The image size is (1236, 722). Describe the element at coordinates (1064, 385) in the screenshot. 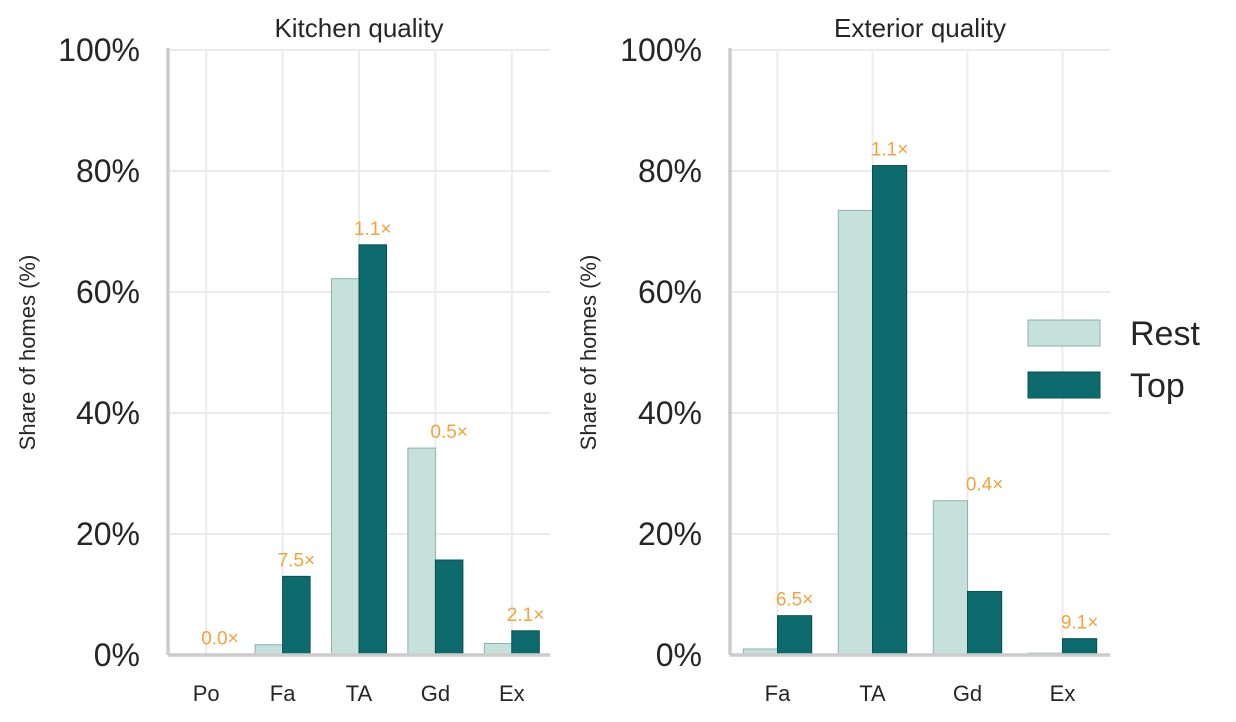

I see `legend-swatch-top` at that location.